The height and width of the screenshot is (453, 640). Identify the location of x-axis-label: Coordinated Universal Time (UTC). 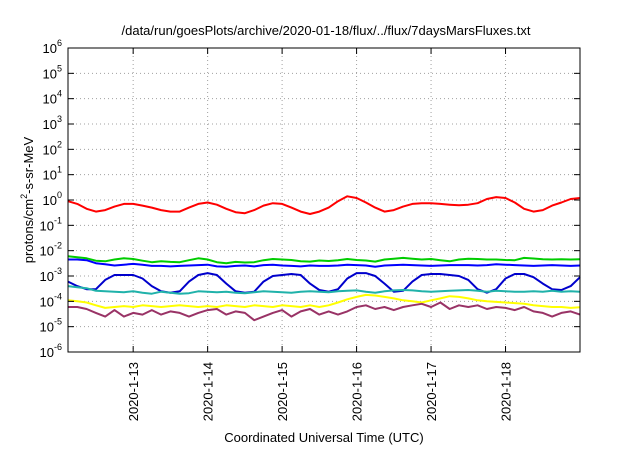
(323, 437).